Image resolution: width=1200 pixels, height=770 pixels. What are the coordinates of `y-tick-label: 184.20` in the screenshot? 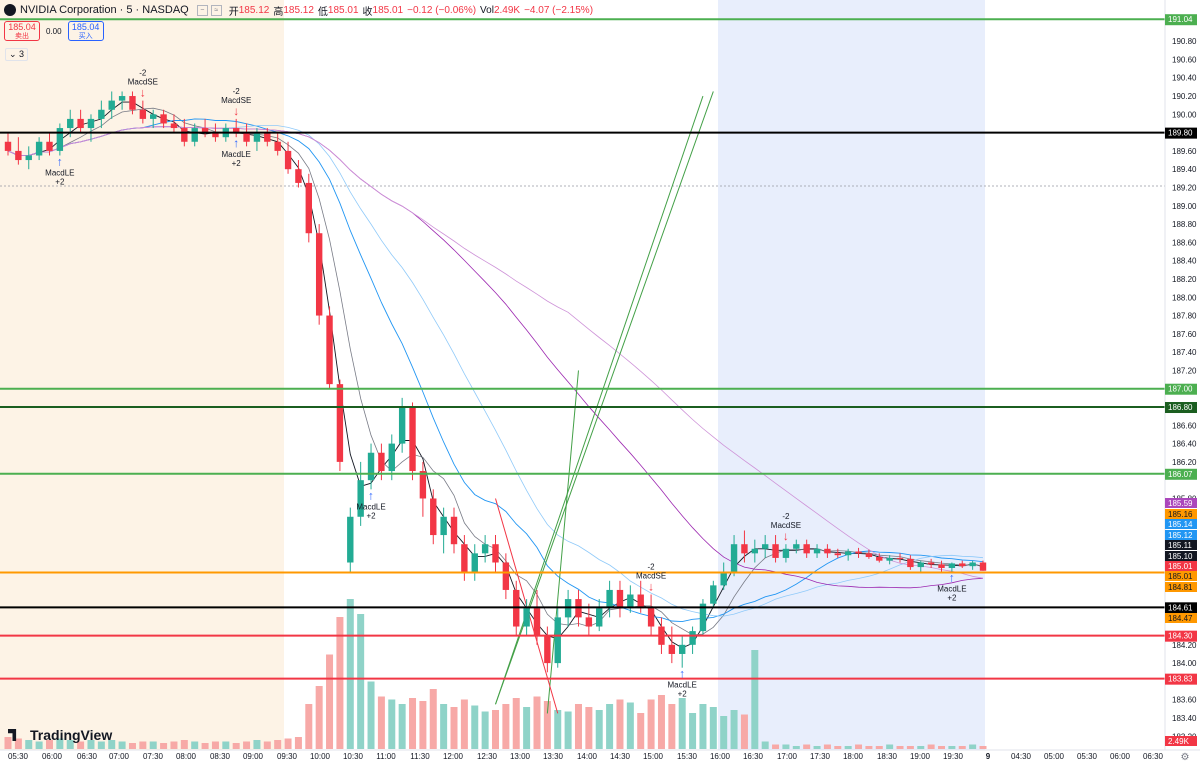 It's located at (1184, 645).